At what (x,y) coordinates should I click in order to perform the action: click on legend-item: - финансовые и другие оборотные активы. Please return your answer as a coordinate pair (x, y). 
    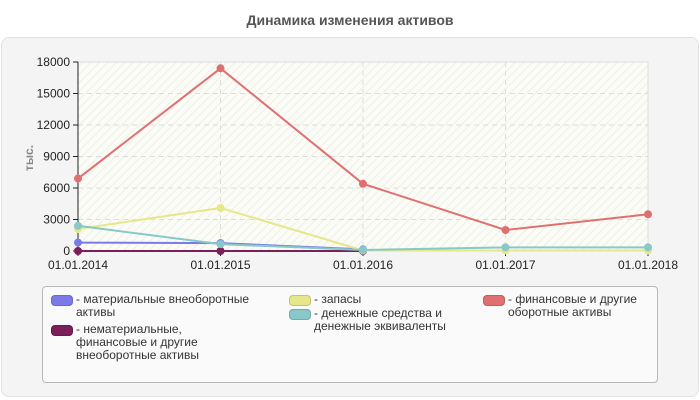
    Looking at the image, I should click on (560, 306).